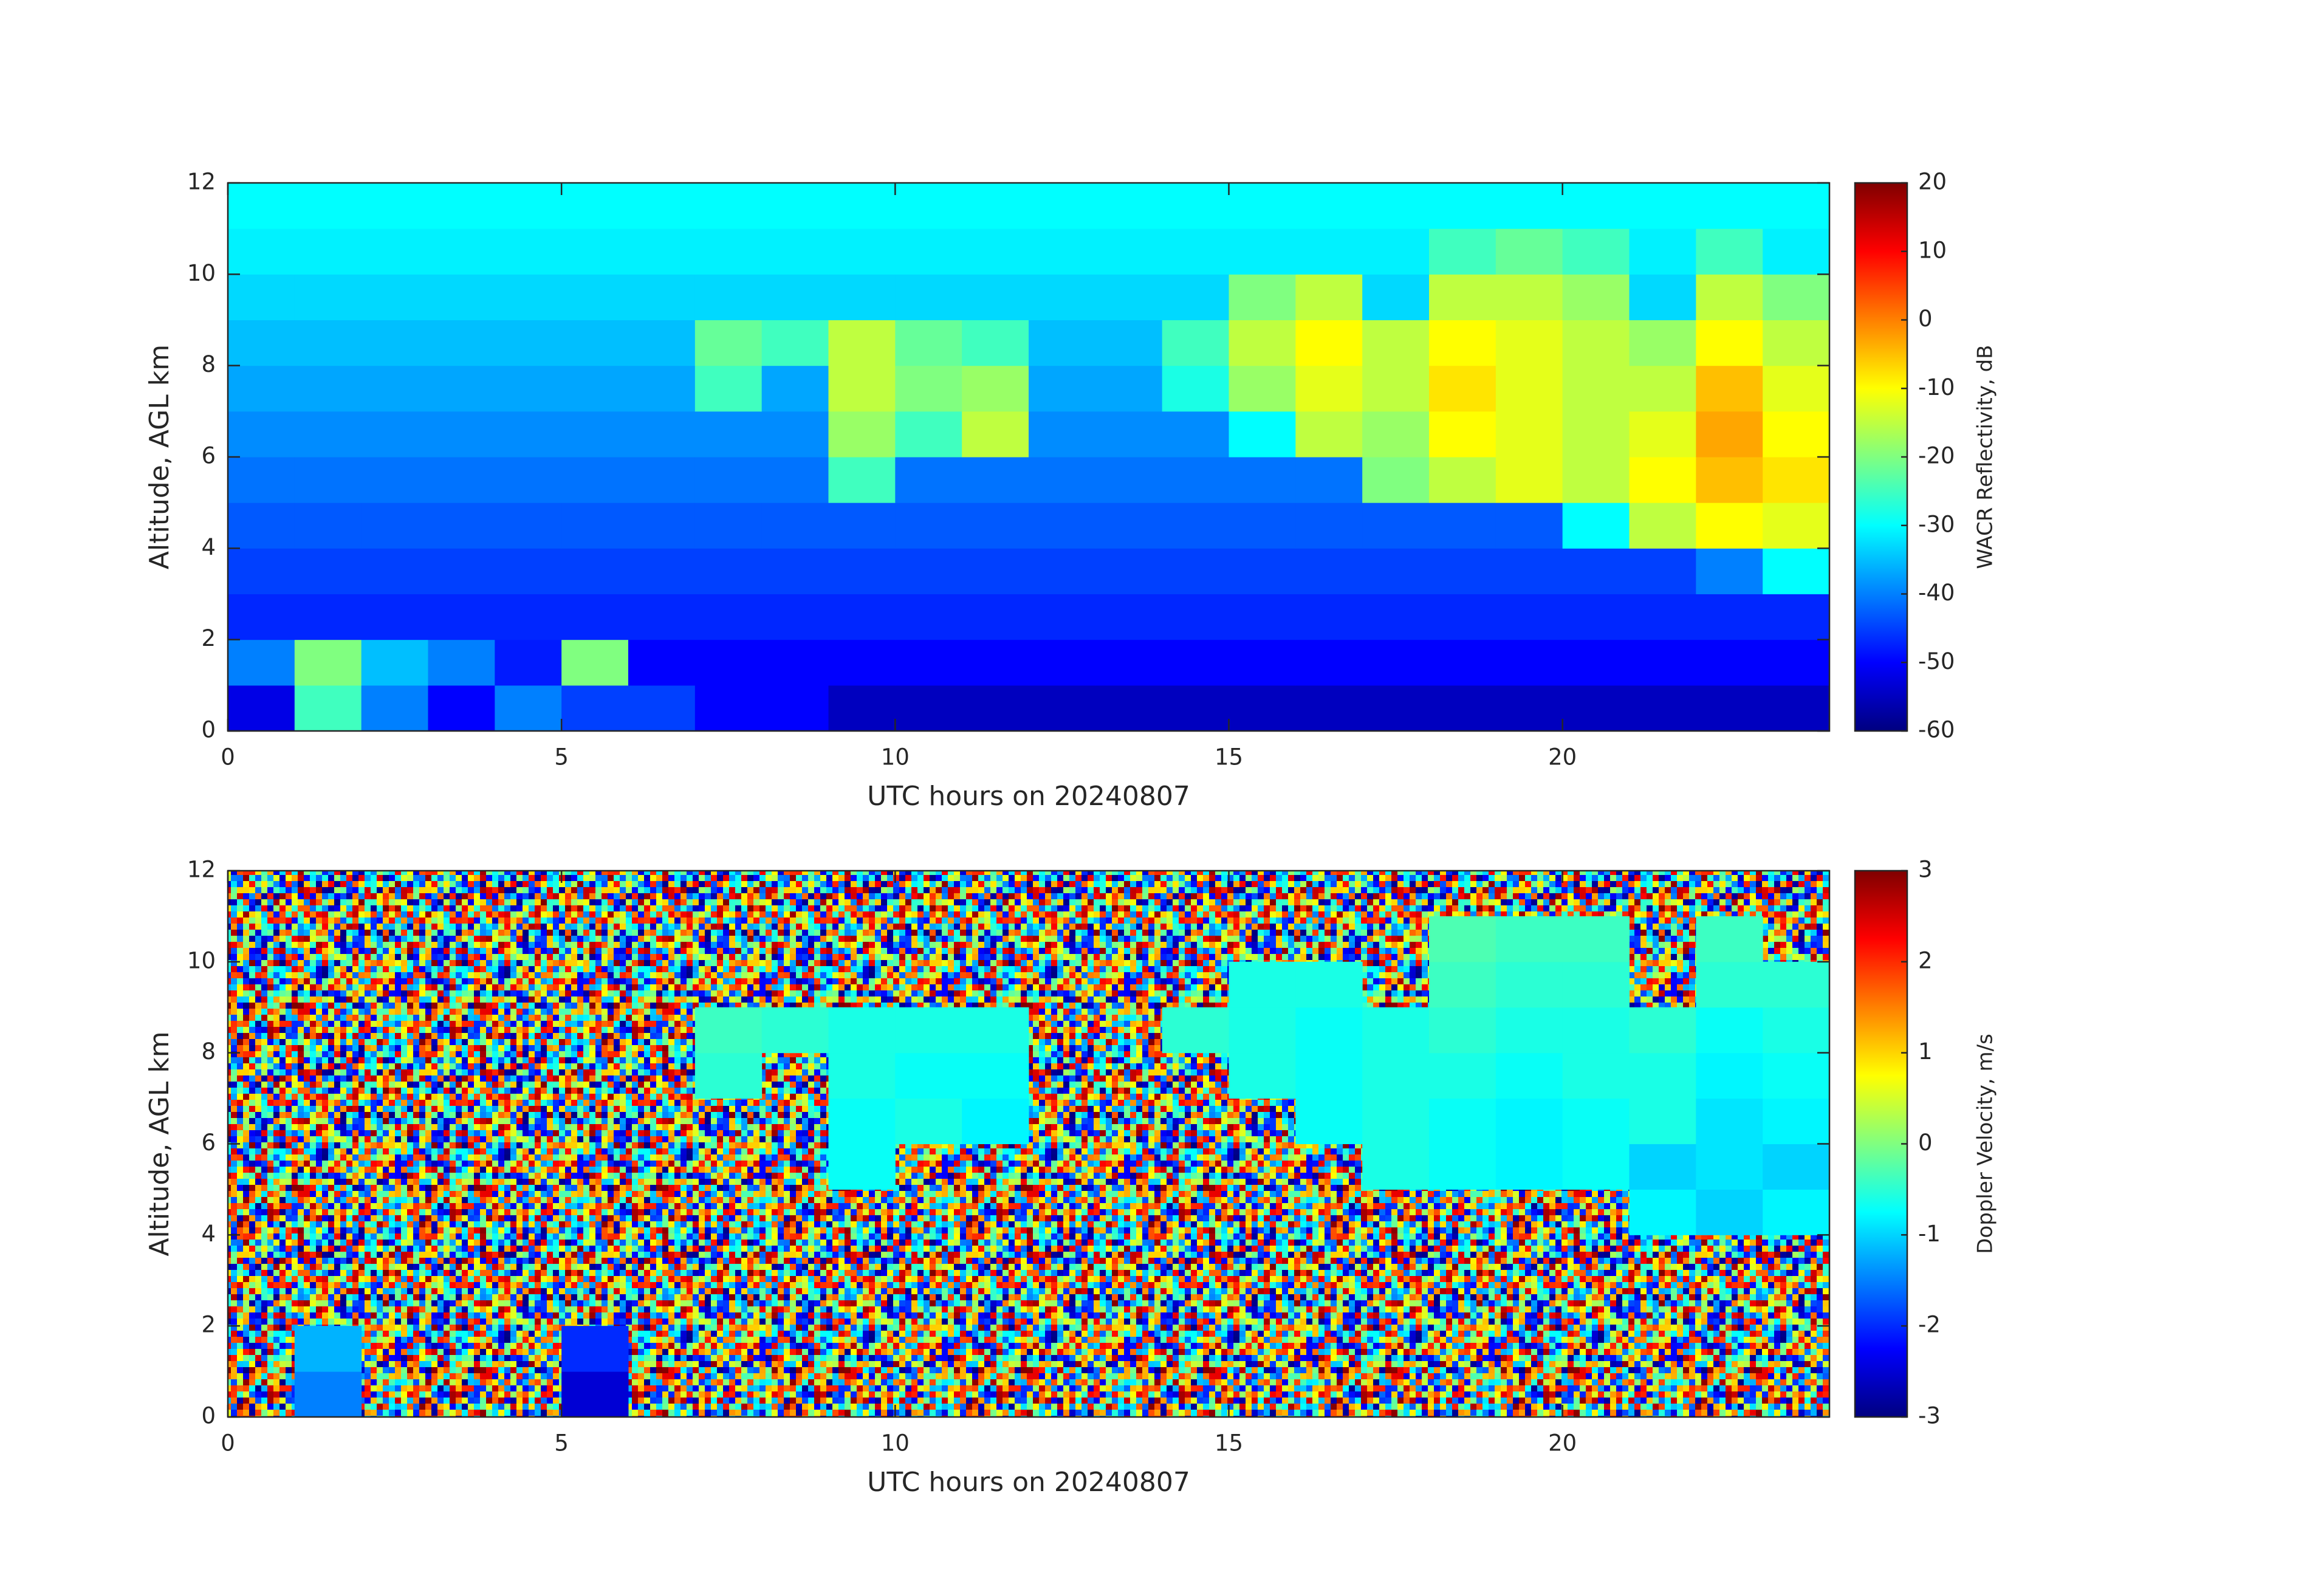 The width and height of the screenshot is (2324, 1595). What do you see at coordinates (1986, 1144) in the screenshot?
I see `colorbar-label: Doppler Velocity, m/s` at bounding box center [1986, 1144].